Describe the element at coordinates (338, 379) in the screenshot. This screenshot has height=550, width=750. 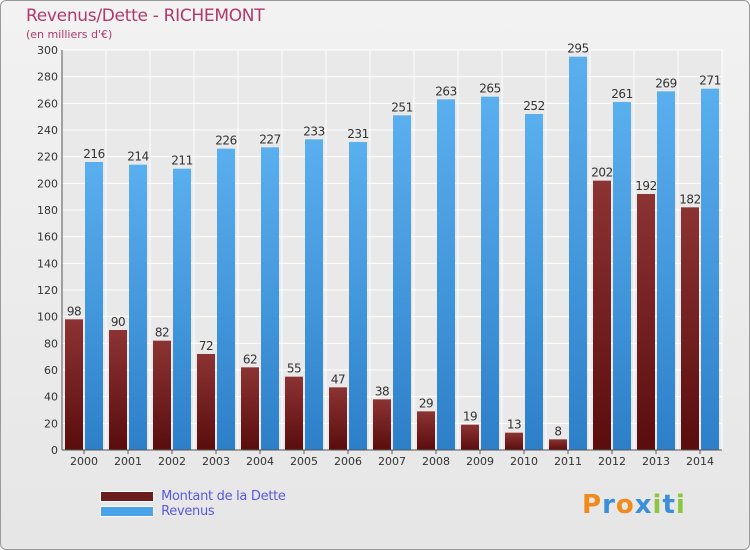
I see `data-label-dette: 47` at that location.